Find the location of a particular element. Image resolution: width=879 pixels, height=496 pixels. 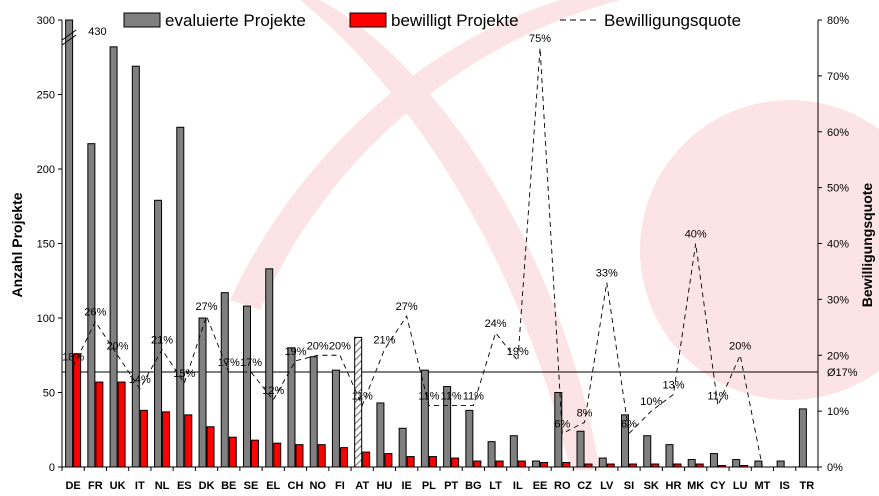

x-tick-label: IT is located at coordinates (140, 486).